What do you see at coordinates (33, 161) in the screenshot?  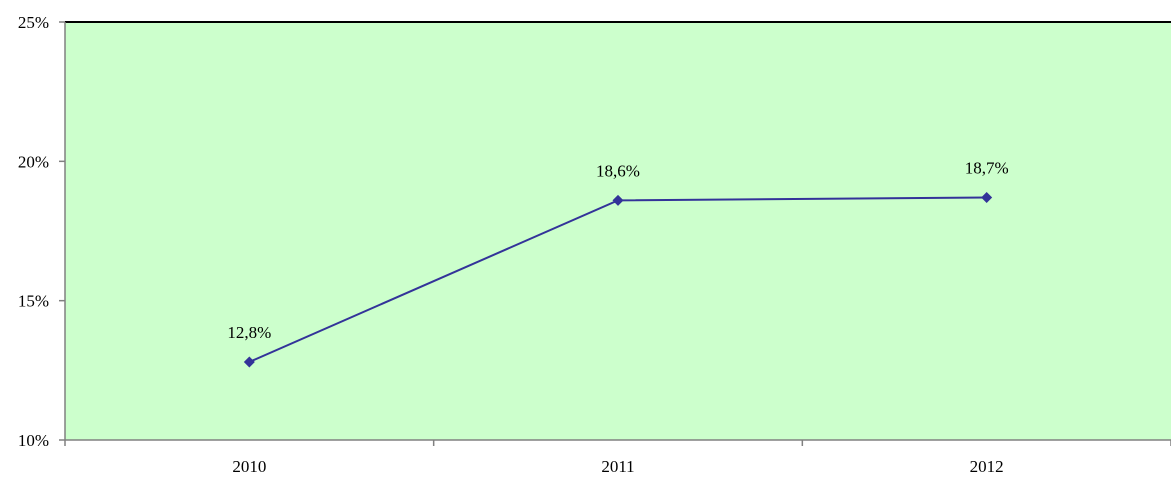 I see `y-tick-label: 20%` at bounding box center [33, 161].